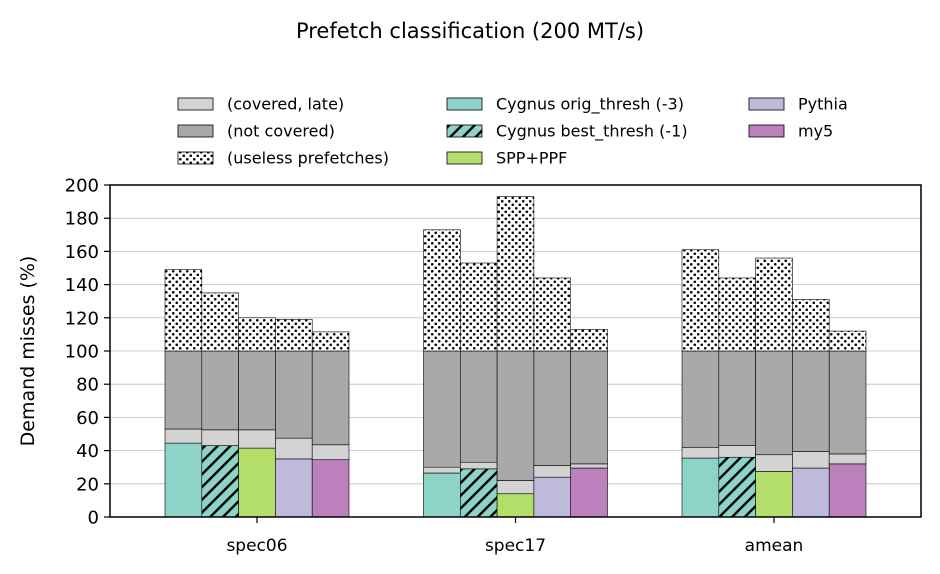  I want to click on legend-entry: my5, so click(790, 131).